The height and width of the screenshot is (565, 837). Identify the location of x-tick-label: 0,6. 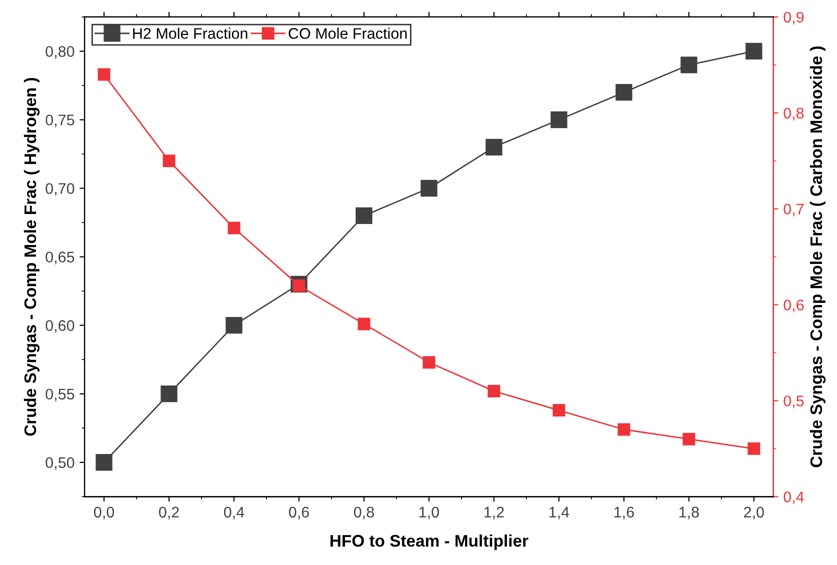
(298, 513).